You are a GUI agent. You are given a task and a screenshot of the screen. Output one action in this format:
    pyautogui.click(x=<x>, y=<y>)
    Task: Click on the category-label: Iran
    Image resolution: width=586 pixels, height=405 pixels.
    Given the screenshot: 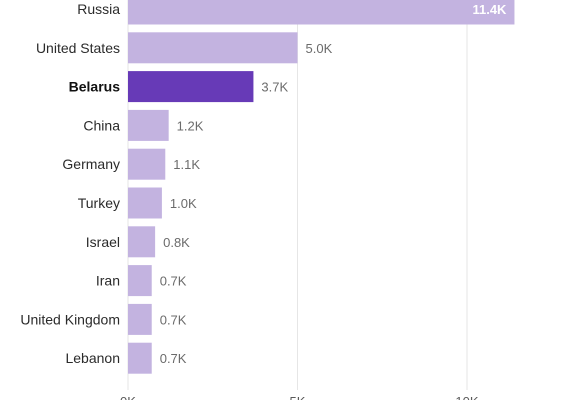 What is the action you would take?
    pyautogui.click(x=108, y=281)
    